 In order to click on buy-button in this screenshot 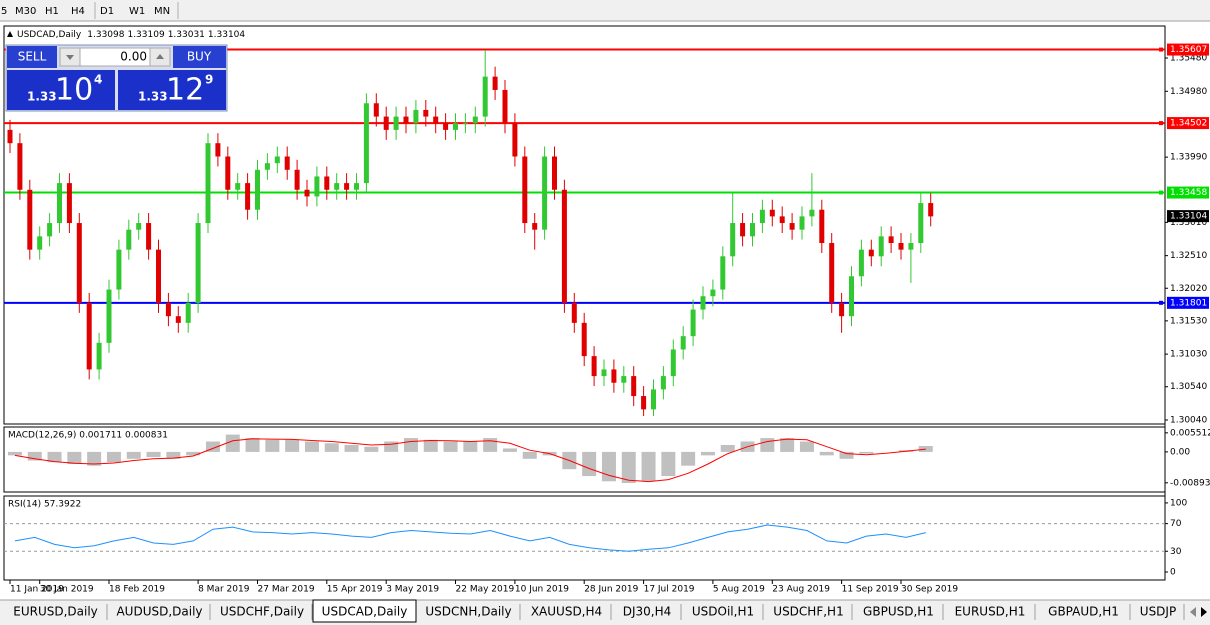, I will do `click(199, 57)`.